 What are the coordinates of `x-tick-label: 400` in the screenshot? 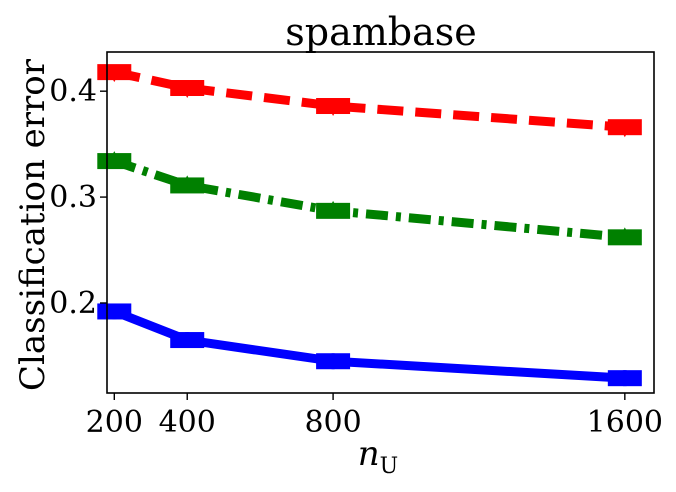 It's located at (187, 422).